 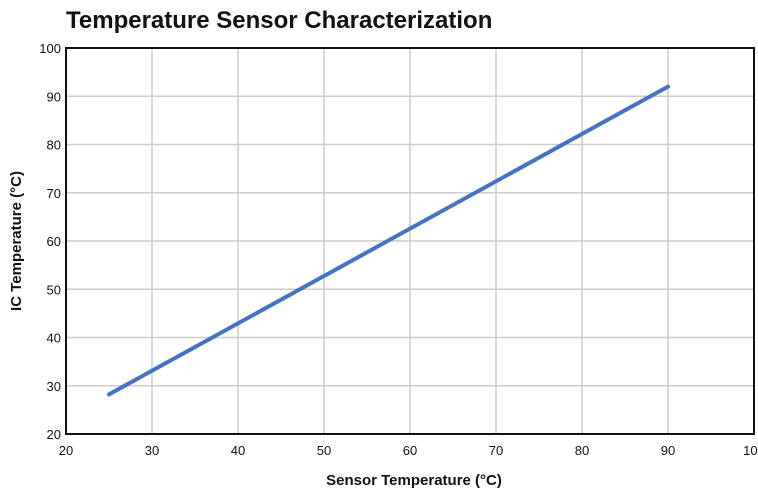 What do you see at coordinates (582, 450) in the screenshot?
I see `x-tick-label: 80` at bounding box center [582, 450].